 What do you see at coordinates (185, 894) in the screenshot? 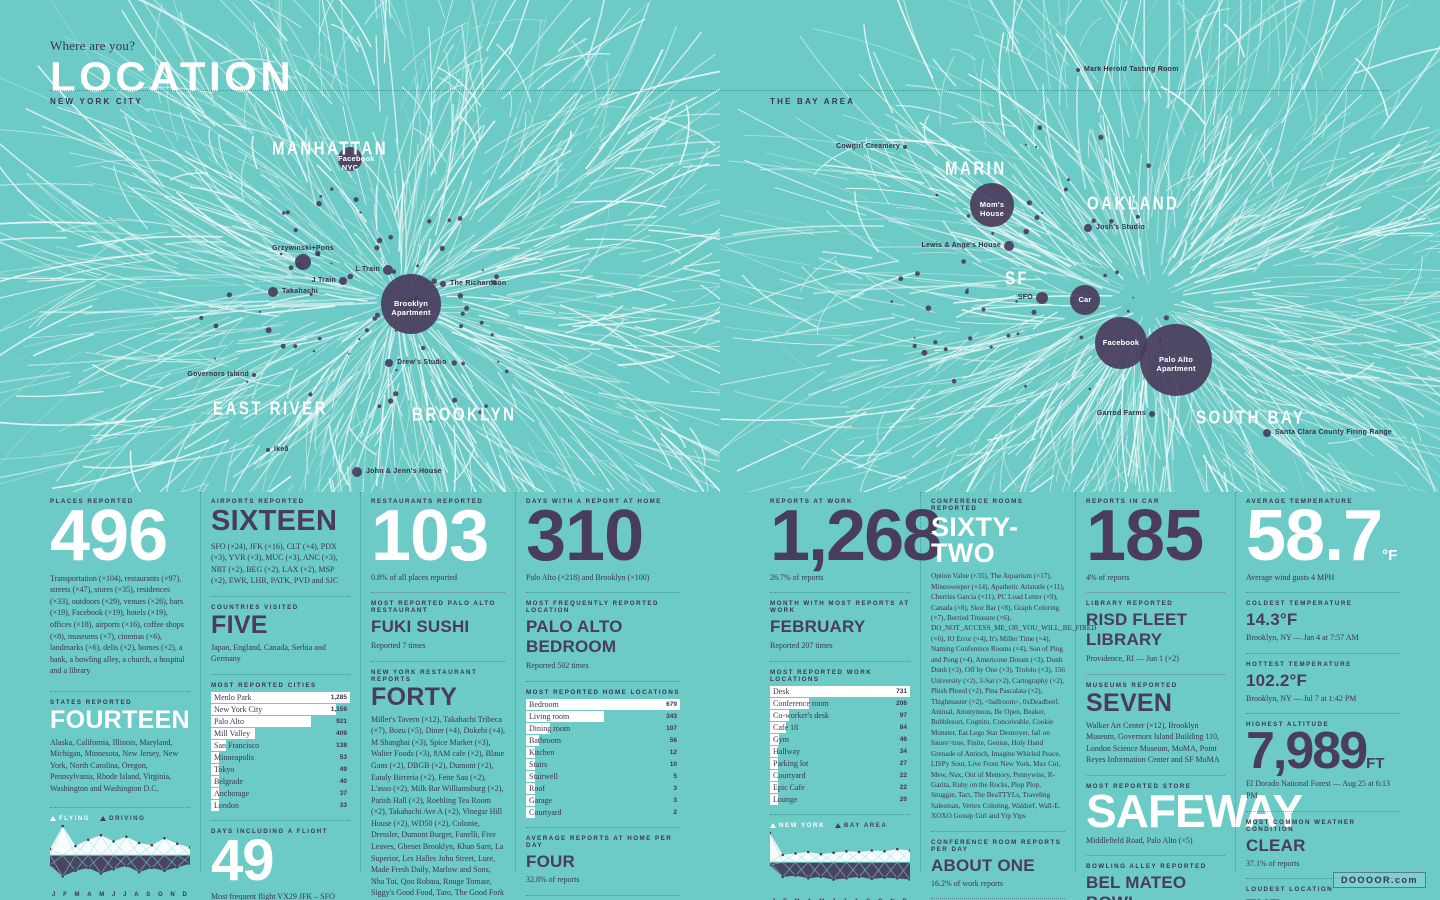
I see `month-tick: D` at bounding box center [185, 894].